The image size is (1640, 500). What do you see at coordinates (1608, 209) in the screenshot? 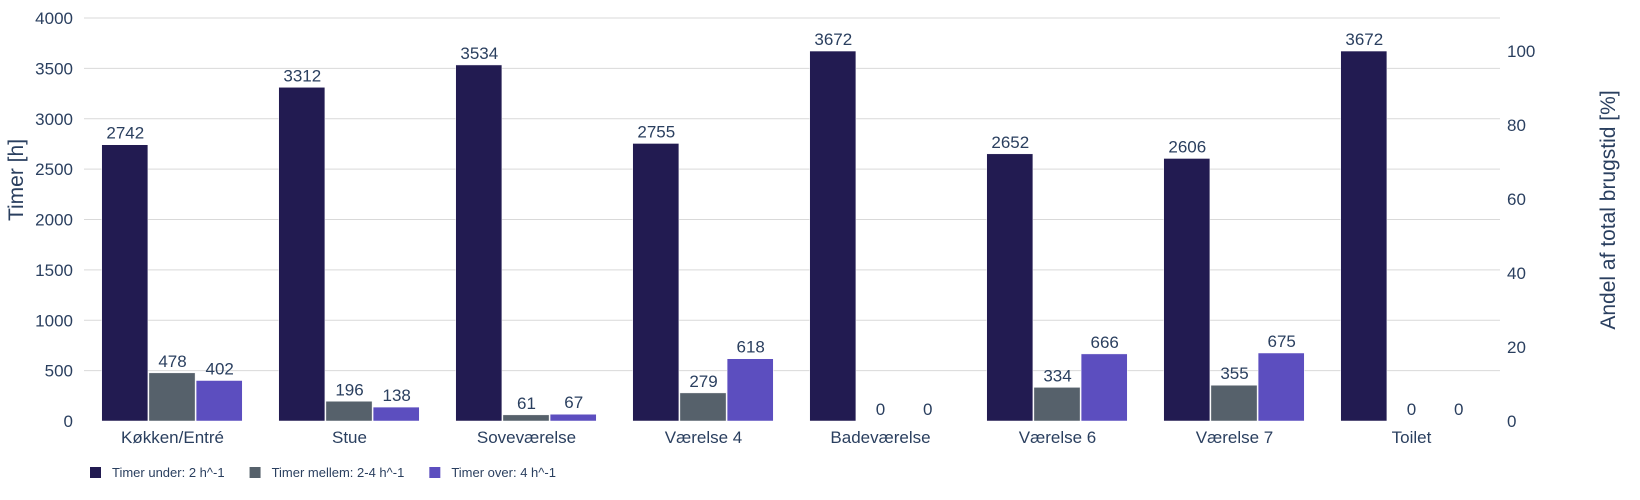
I see `y2-axis-title: Andel af total brugstid [%]` at bounding box center [1608, 209].